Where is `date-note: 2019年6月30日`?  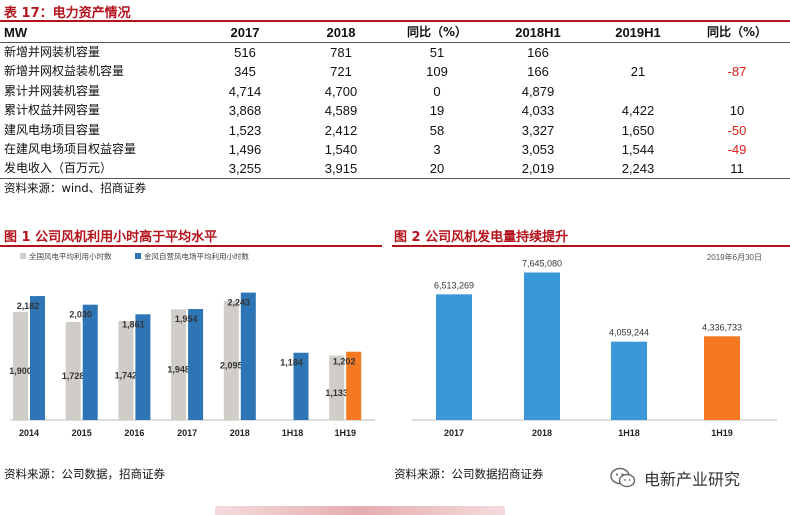
date-note: 2019年6月30日 is located at coordinates (734, 257).